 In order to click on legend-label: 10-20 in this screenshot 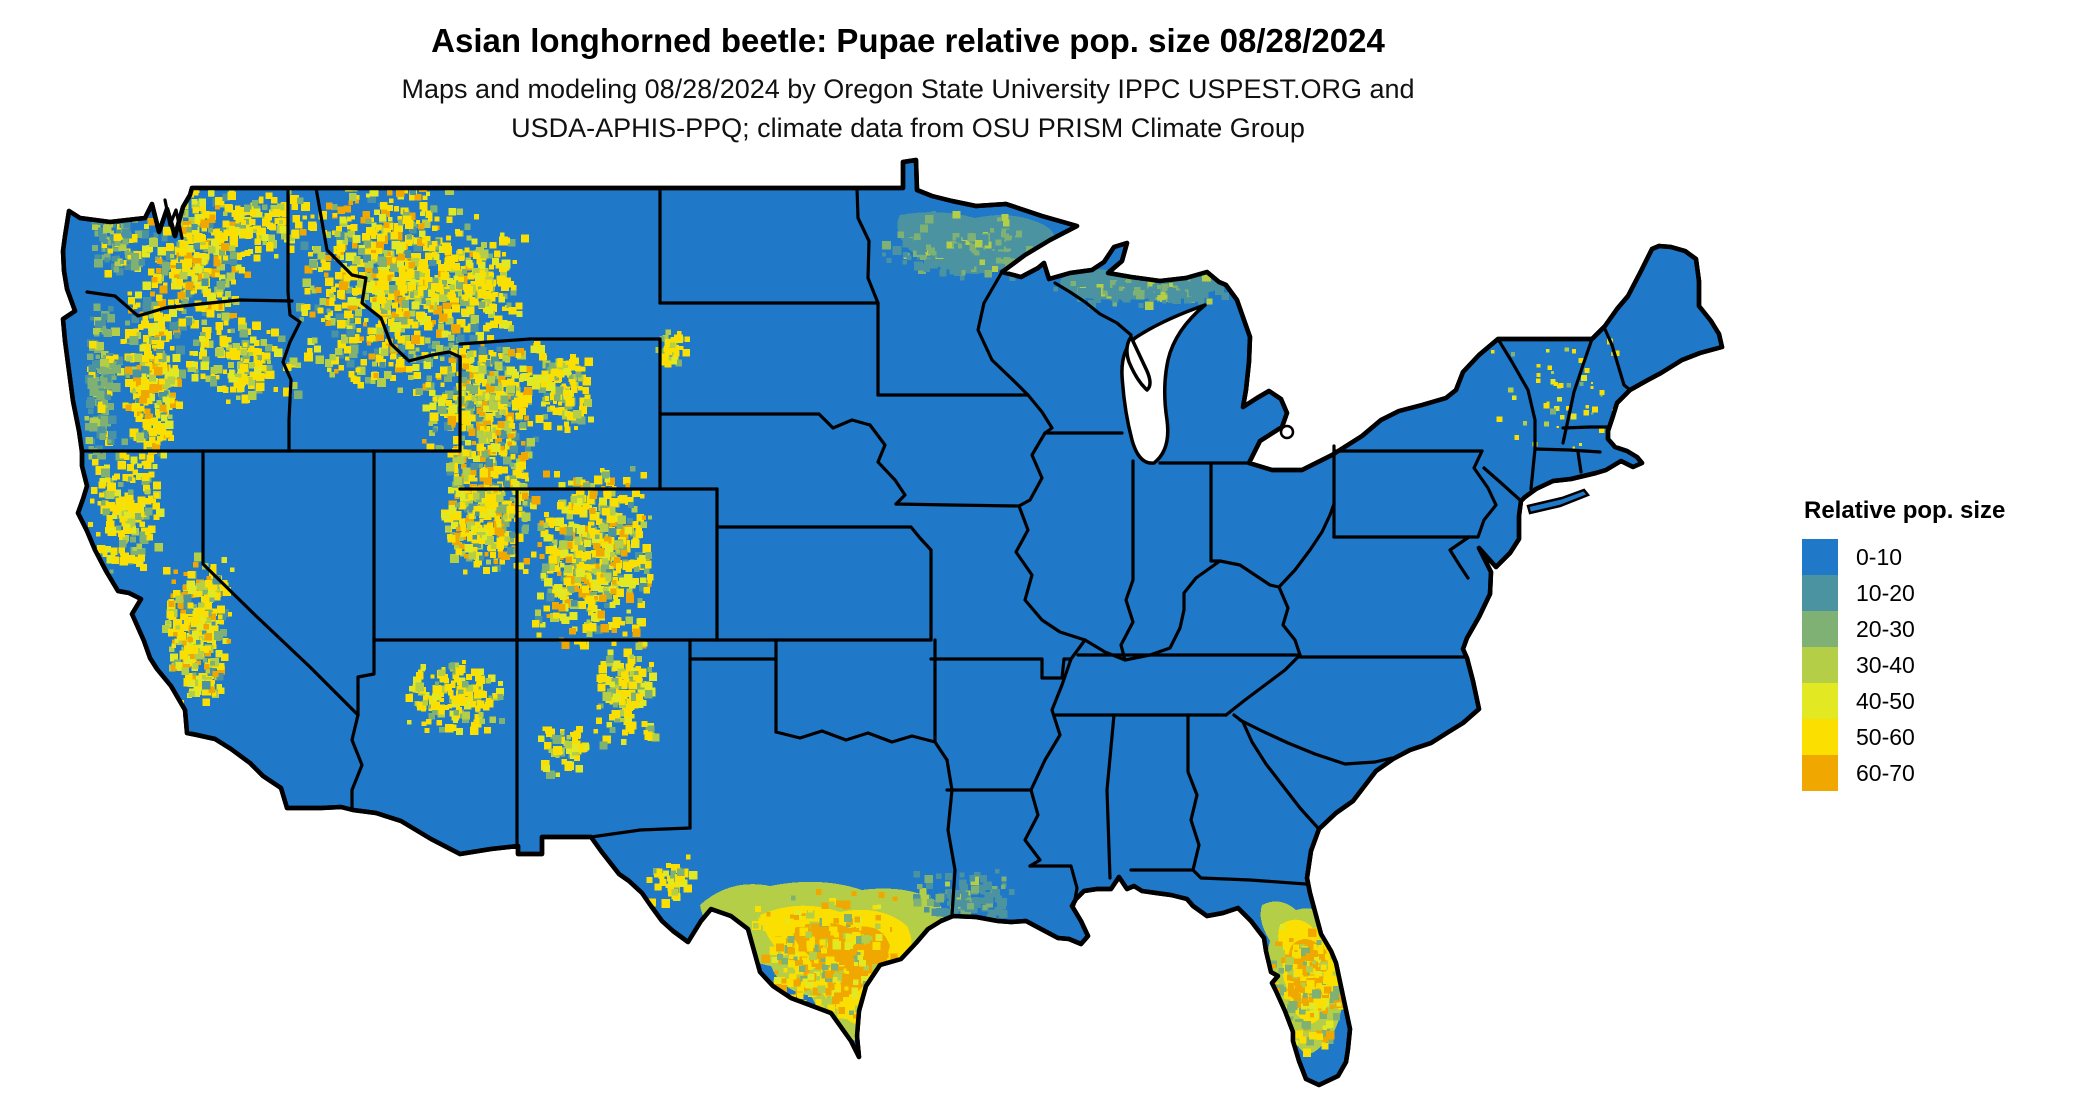, I will do `click(1885, 592)`.